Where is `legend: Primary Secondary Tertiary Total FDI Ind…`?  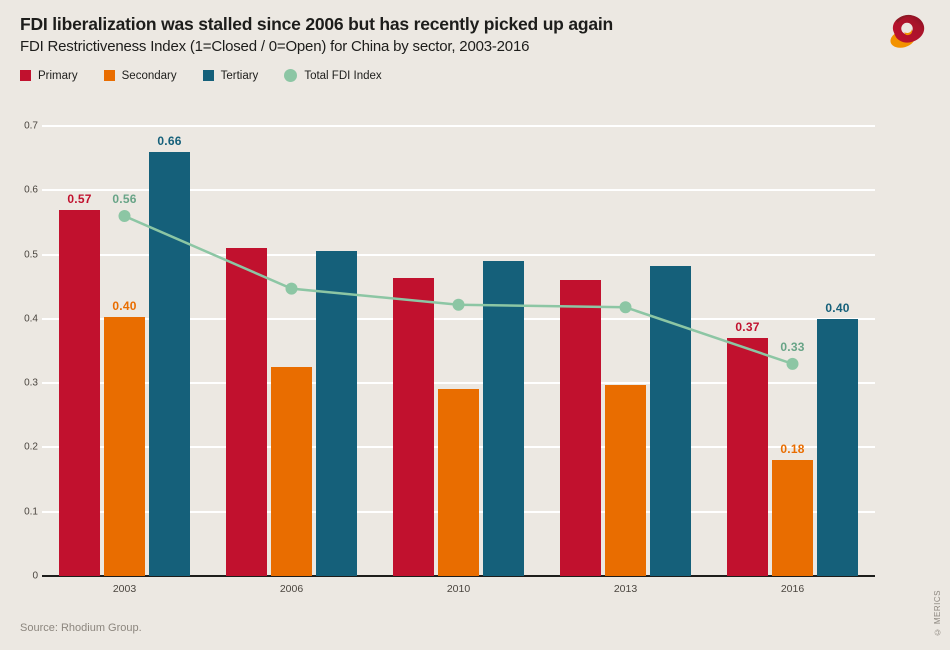 legend: Primary Secondary Tertiary Total FDI Ind… is located at coordinates (201, 75).